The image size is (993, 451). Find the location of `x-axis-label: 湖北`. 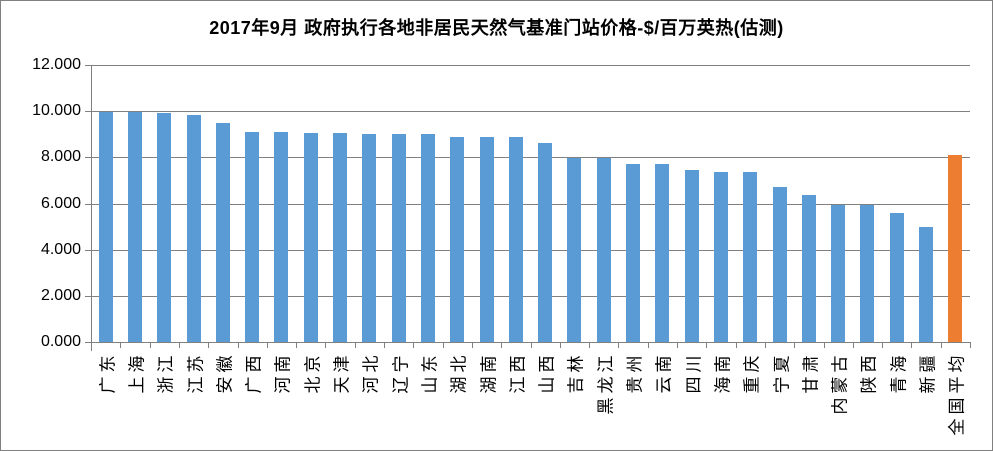

x-axis-label: 湖北 is located at coordinates (459, 372).